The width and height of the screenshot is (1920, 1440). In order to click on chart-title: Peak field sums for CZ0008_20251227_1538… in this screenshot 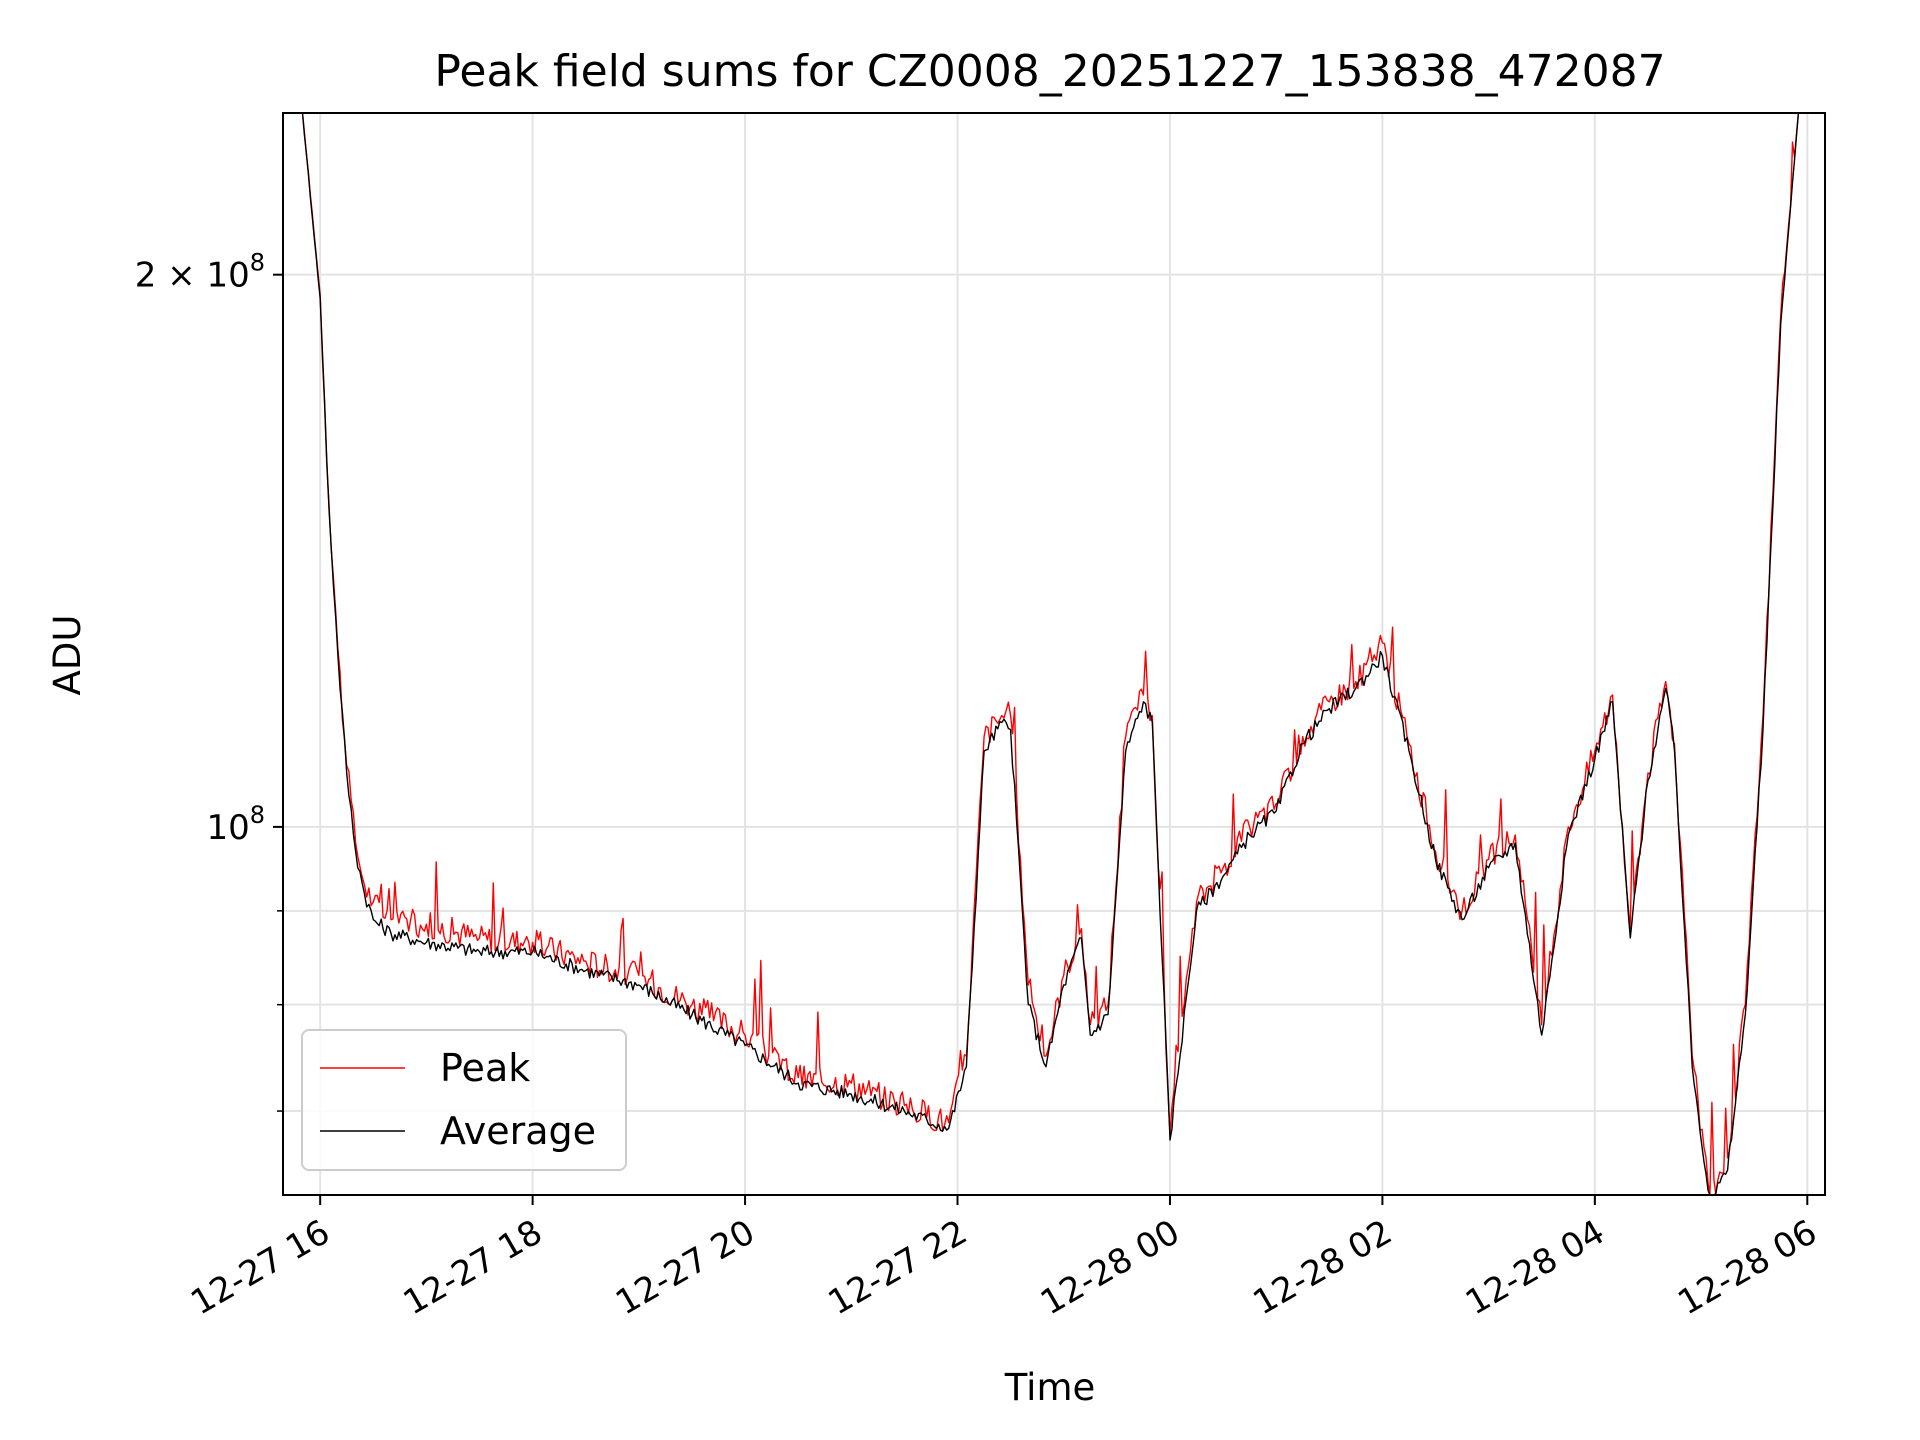, I will do `click(1049, 71)`.